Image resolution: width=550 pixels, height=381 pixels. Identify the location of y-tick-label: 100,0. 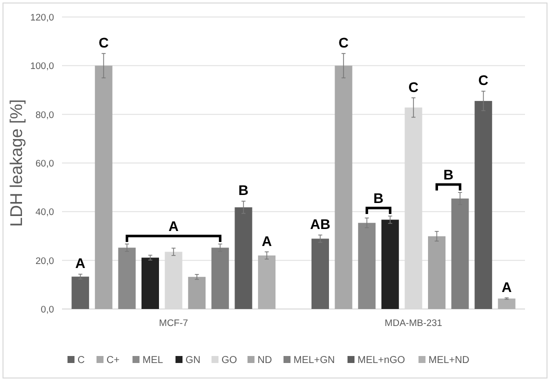
(42, 66).